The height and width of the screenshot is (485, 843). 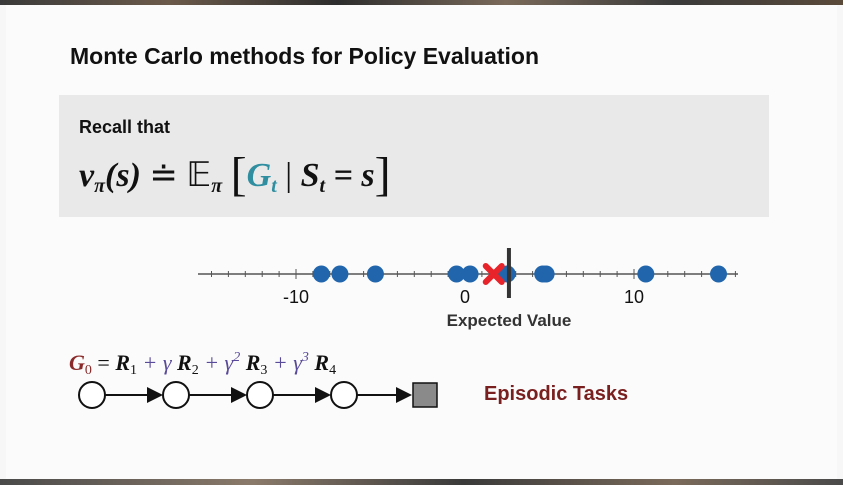 What do you see at coordinates (333, 370) in the screenshot?
I see `eq-r4-sub: 4` at bounding box center [333, 370].